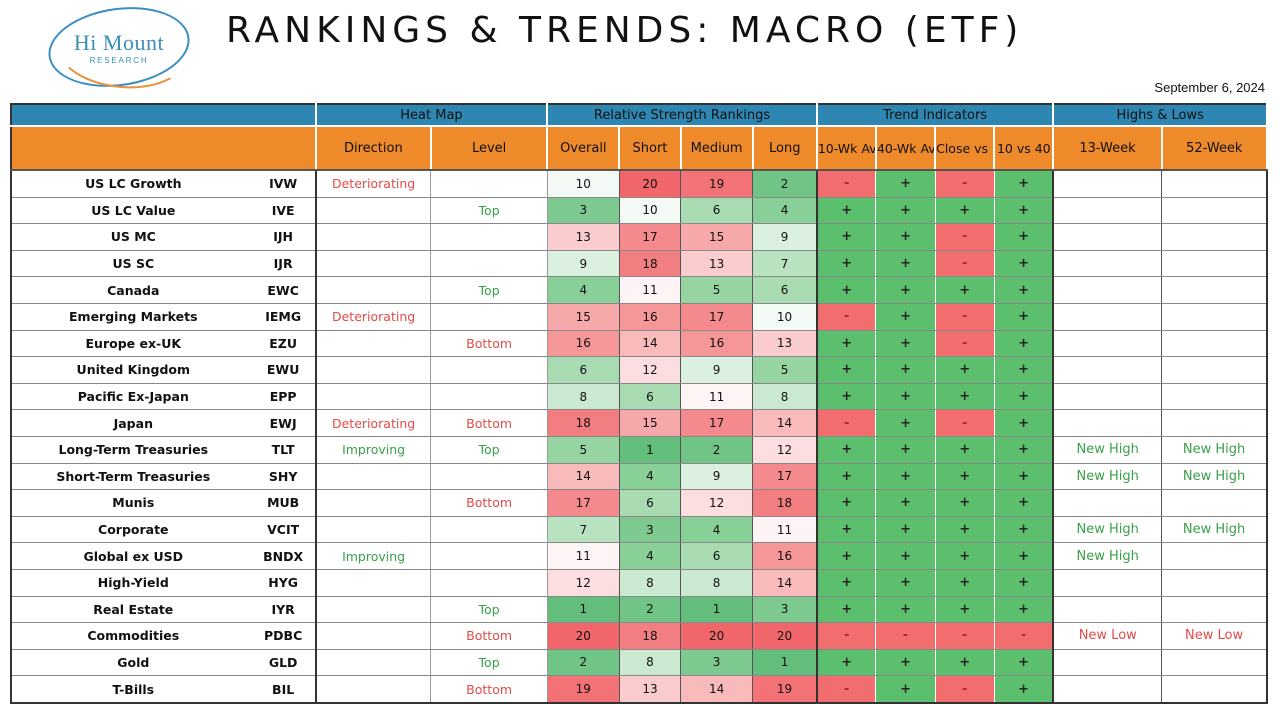 This screenshot has height=704, width=1280. Describe the element at coordinates (717, 423) in the screenshot. I see `rank-medium: 17` at that location.